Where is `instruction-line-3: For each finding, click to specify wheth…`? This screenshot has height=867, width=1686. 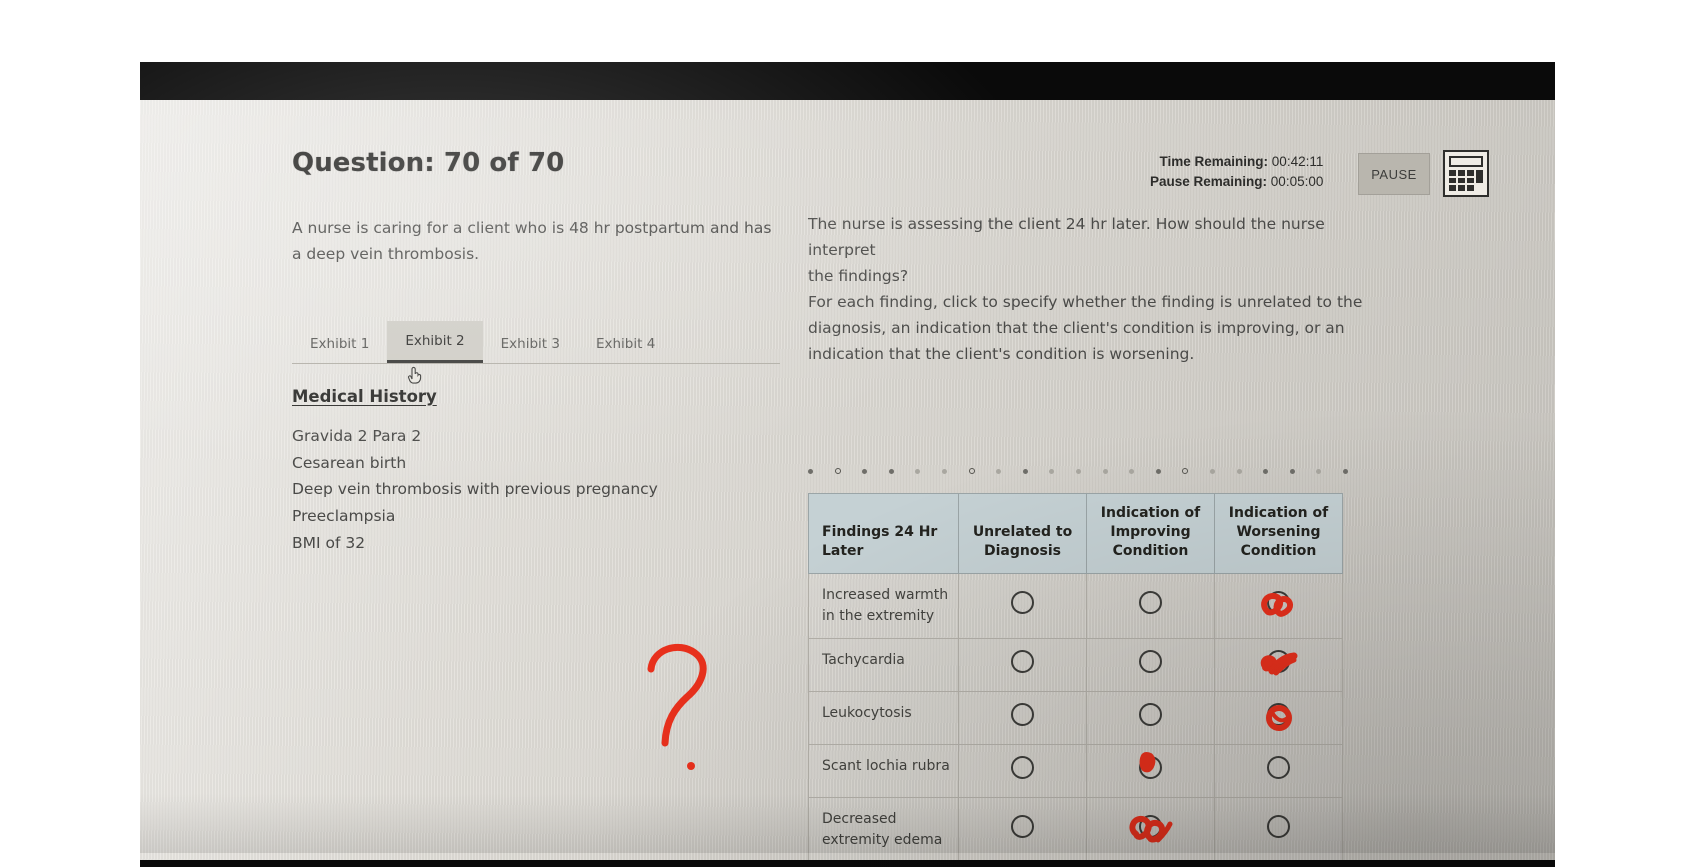
instruction-line-3: For each finding, click to specify wheth… is located at coordinates (1085, 302).